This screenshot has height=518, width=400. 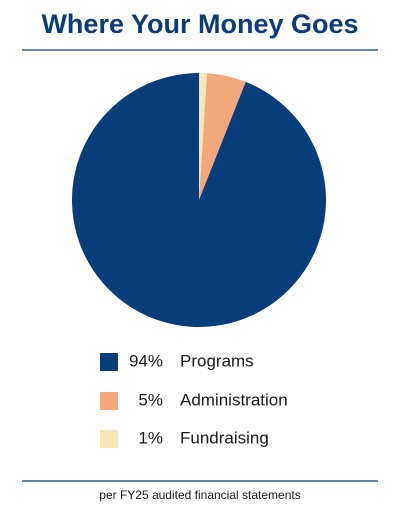 What do you see at coordinates (150, 399) in the screenshot?
I see `legend-value: 5%` at bounding box center [150, 399].